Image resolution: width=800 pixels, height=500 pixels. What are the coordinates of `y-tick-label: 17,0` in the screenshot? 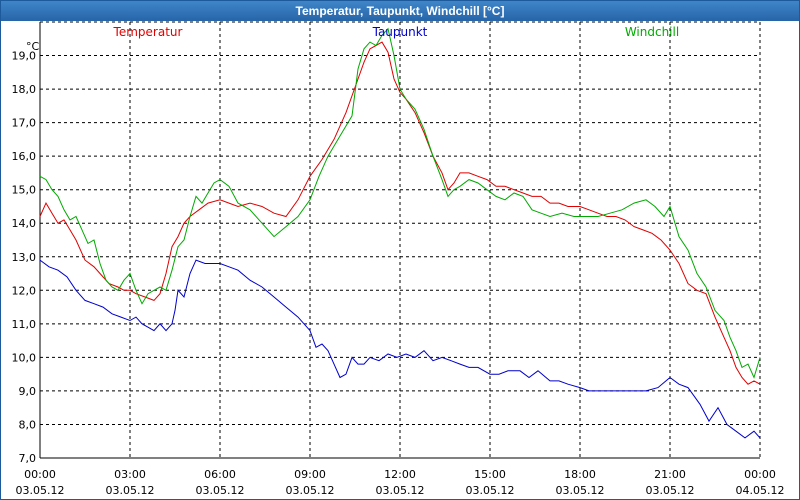 It's located at (24, 123).